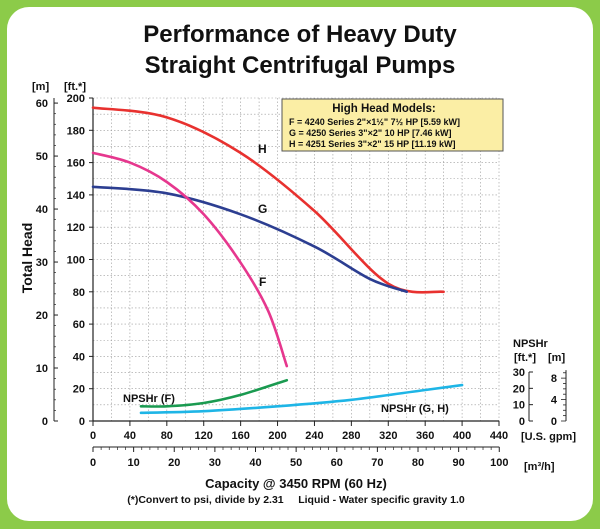 This screenshot has width=600, height=529. I want to click on npshr-m-tick-label: 0, so click(554, 422).